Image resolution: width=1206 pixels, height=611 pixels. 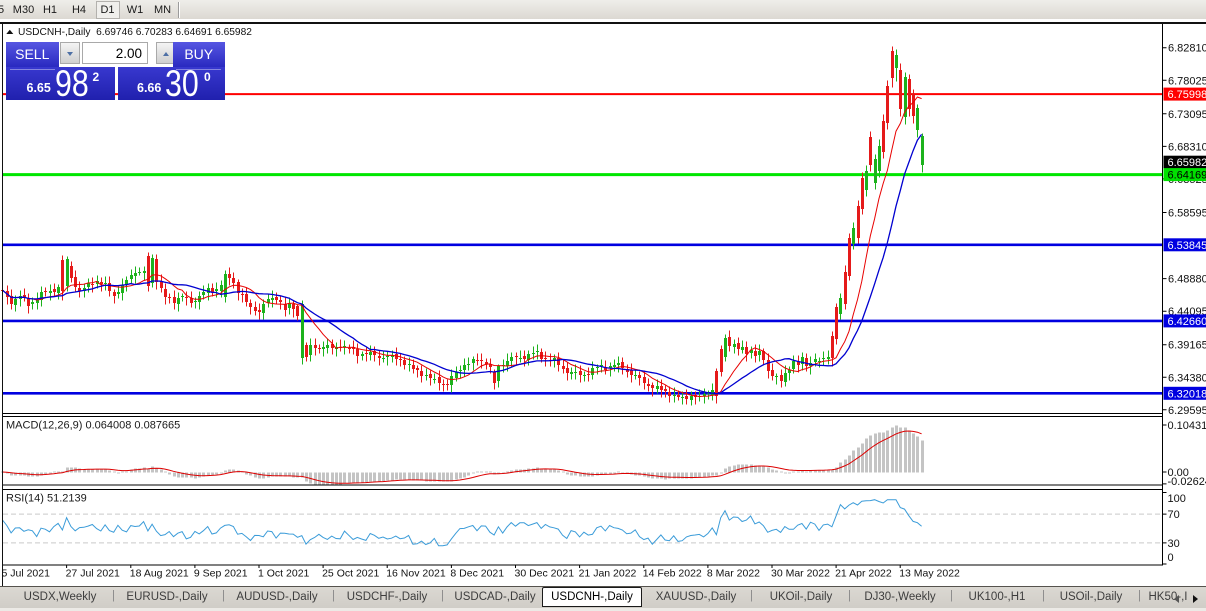 What do you see at coordinates (1187, 176) in the screenshot?
I see `svg-text: 6.64169` at bounding box center [1187, 176].